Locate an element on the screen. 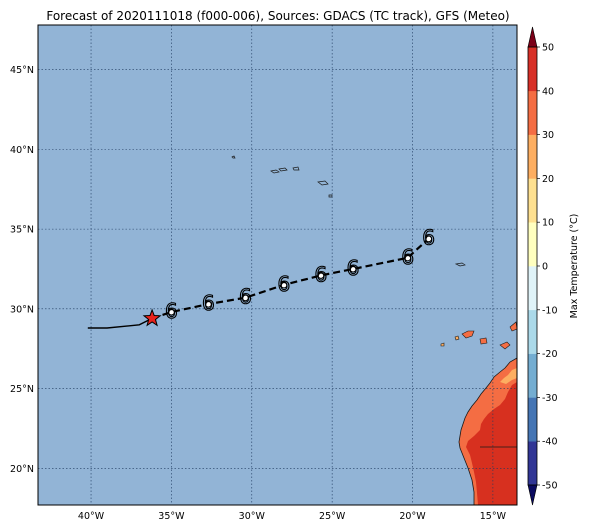 This screenshot has height=529, width=592. temperature-colorbar: -50 -40 -30 -20 -10 0 10 20 30 40 50 is located at coordinates (542, 266).